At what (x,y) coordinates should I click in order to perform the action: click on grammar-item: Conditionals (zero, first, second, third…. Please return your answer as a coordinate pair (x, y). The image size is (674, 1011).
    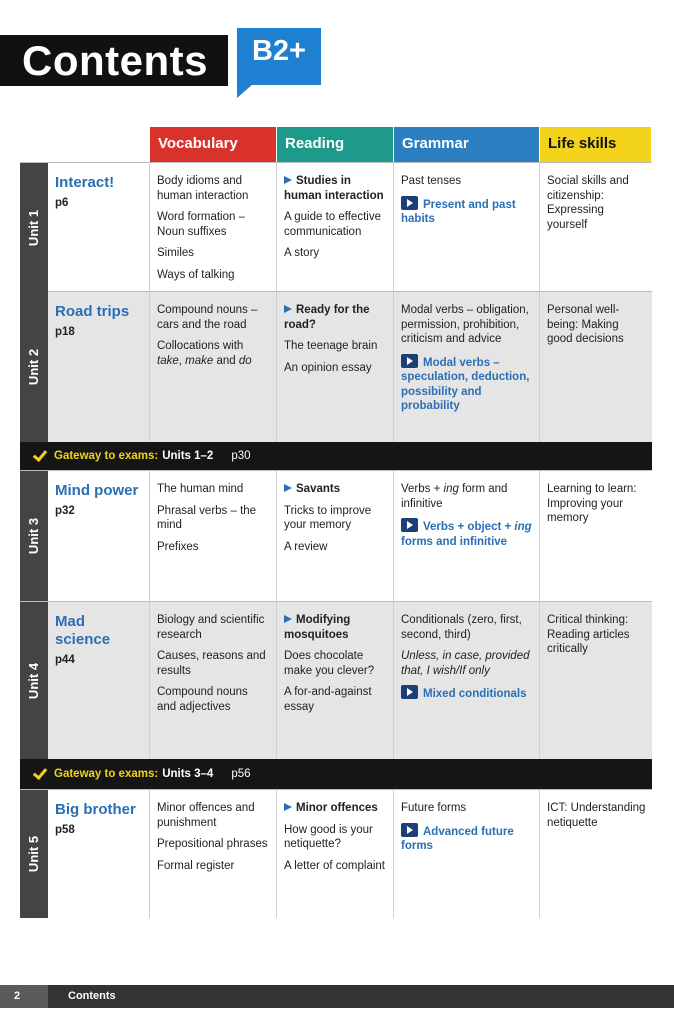
    Looking at the image, I should click on (467, 627).